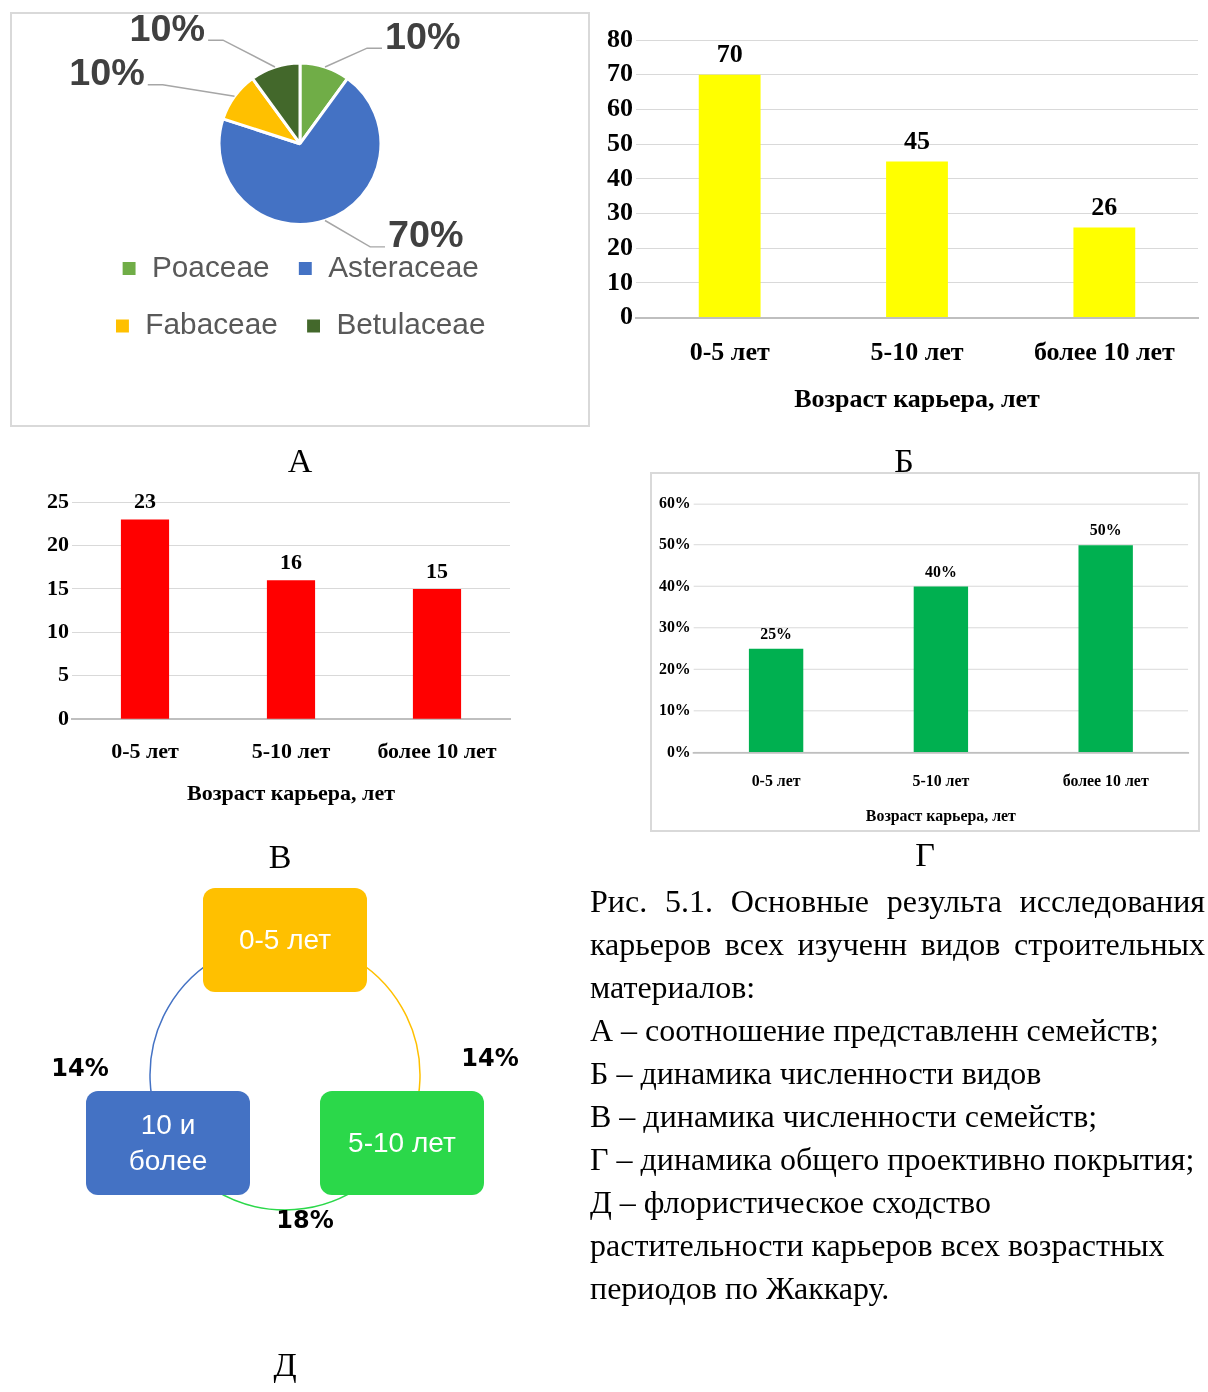 This screenshot has height=1392, width=1208. I want to click on y-tick-label: 60%, so click(674, 502).